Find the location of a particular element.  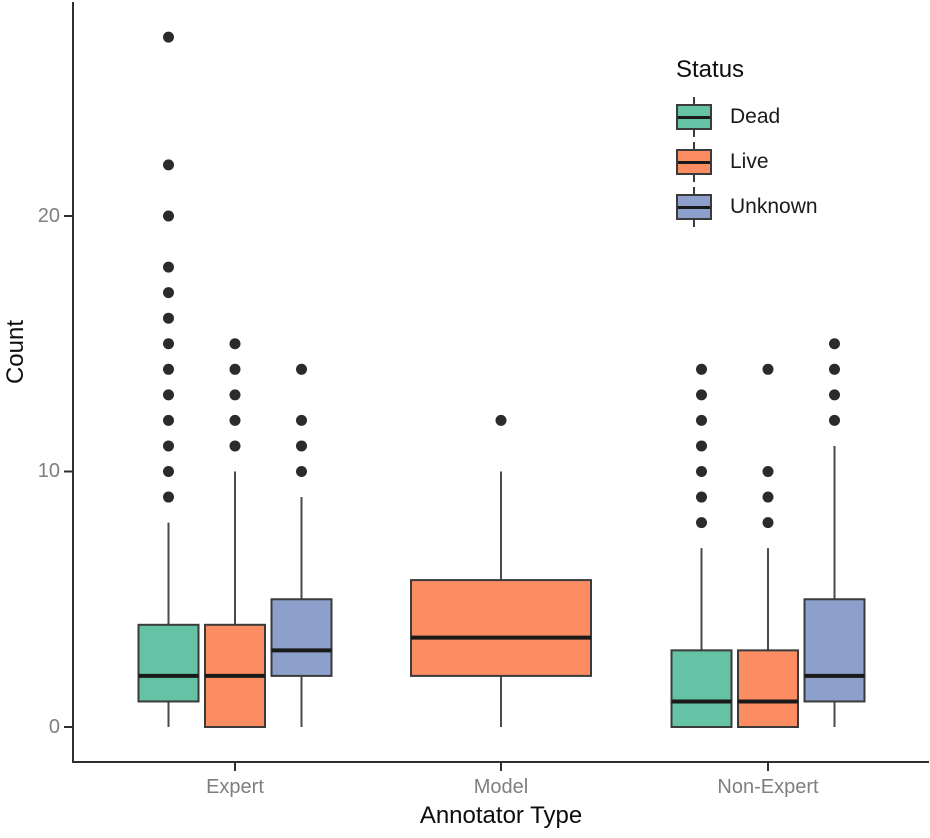

legend-label-dead: Dead is located at coordinates (755, 116).